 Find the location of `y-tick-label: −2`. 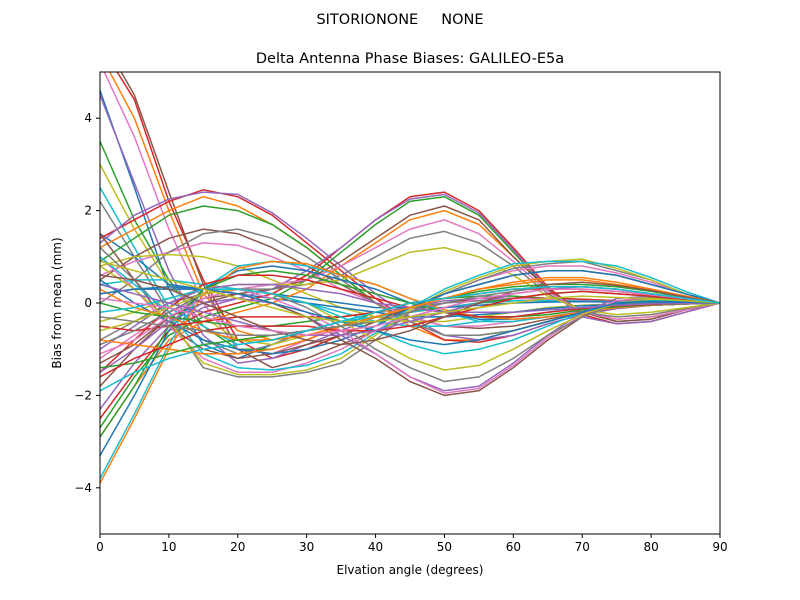

y-tick-label: −2 is located at coordinates (83, 395).